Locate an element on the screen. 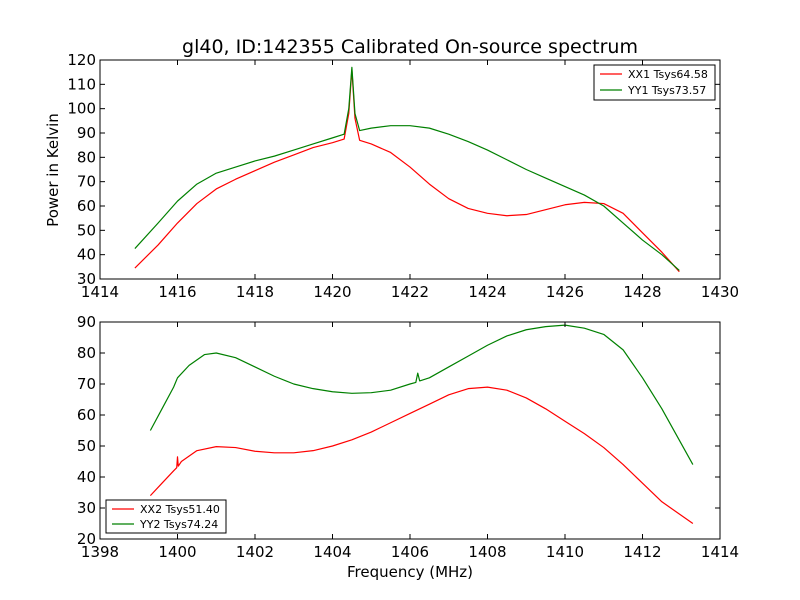 This screenshot has width=800, height=600. top-x-tick-label: 1414 is located at coordinates (100, 292).